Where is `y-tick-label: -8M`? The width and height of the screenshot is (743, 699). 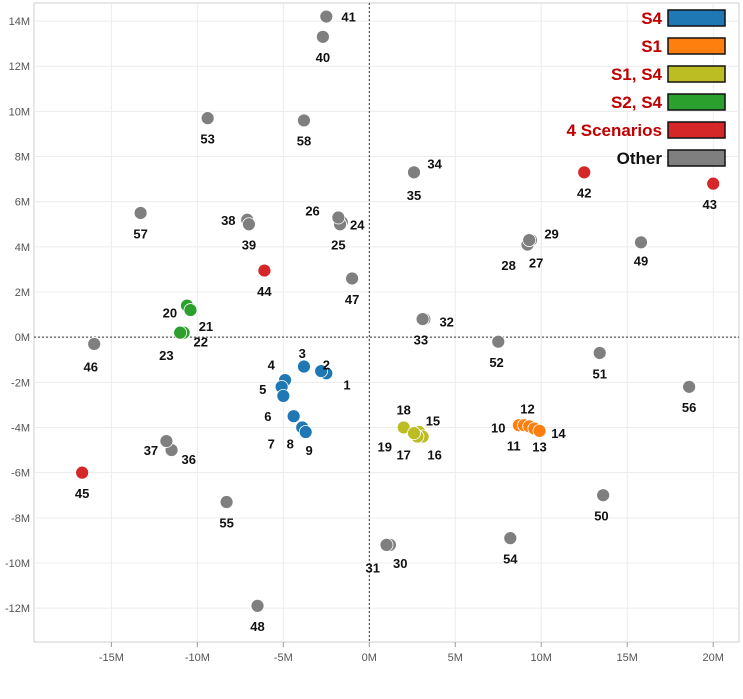
y-tick-label: -8M is located at coordinates (20, 519).